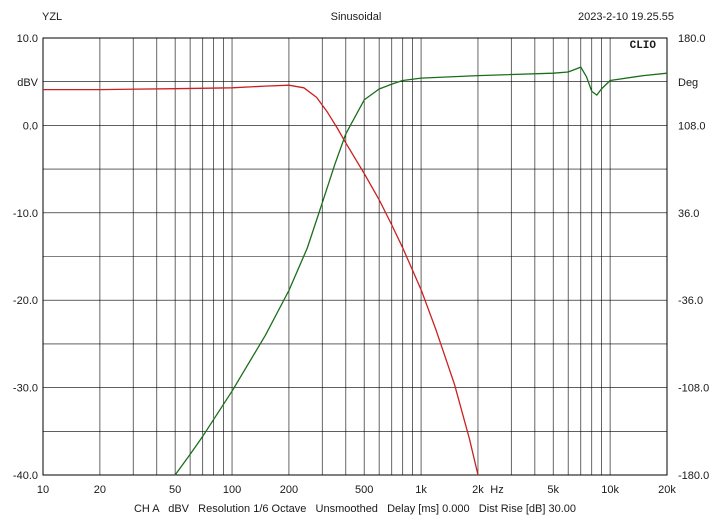 The height and width of the screenshot is (525, 725). What do you see at coordinates (421, 490) in the screenshot?
I see `x-tick-label: 1k` at bounding box center [421, 490].